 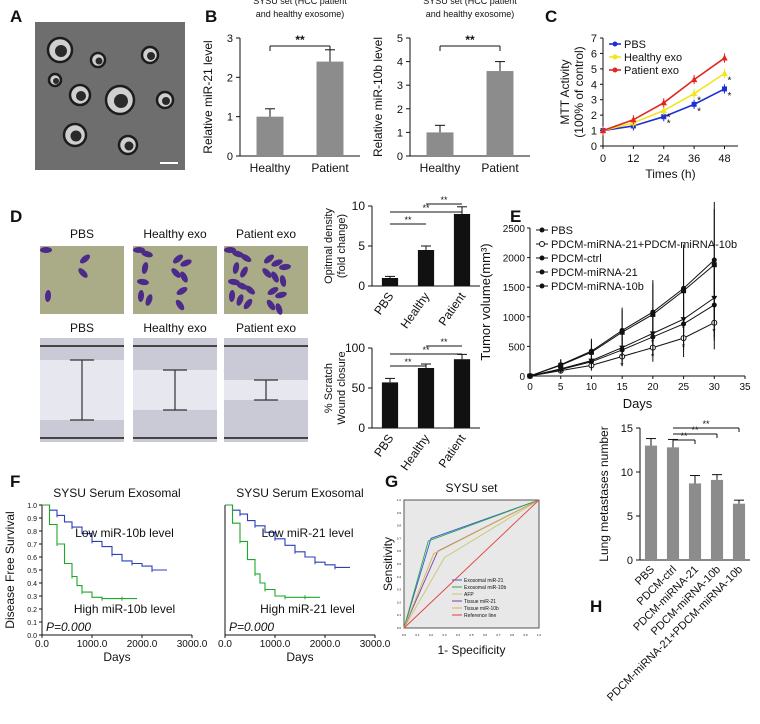 I want to click on panel-letter-h: H, so click(x=596, y=606).